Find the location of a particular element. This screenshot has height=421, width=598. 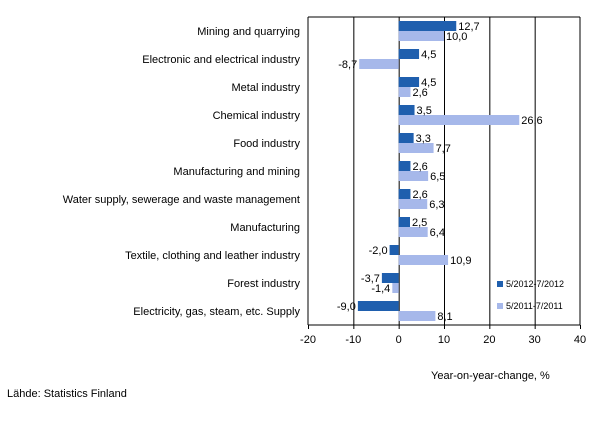

legend-label: 5/2011-7/2011 is located at coordinates (534, 306).